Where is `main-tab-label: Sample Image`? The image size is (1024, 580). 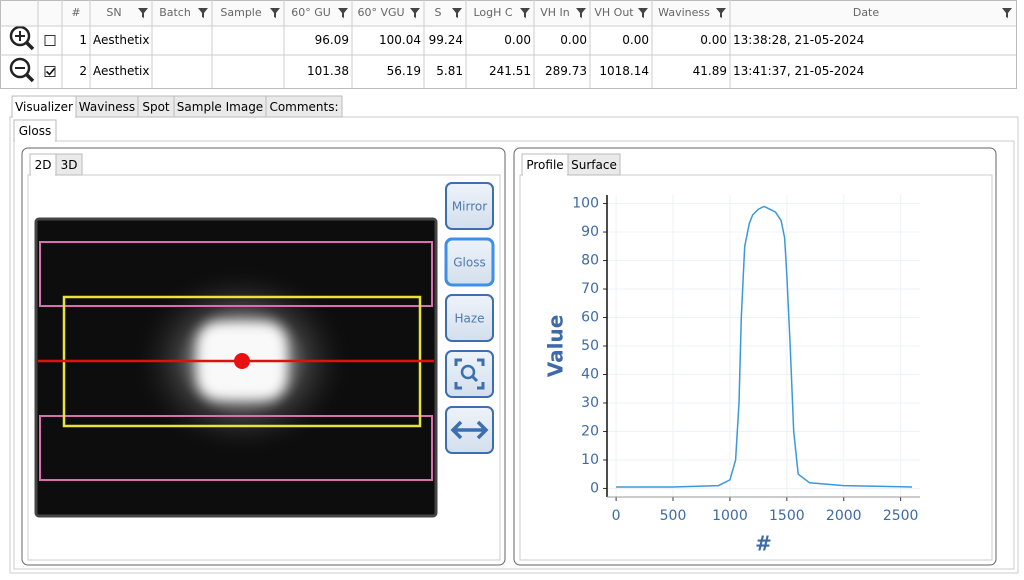 main-tab-label: Sample Image is located at coordinates (220, 107).